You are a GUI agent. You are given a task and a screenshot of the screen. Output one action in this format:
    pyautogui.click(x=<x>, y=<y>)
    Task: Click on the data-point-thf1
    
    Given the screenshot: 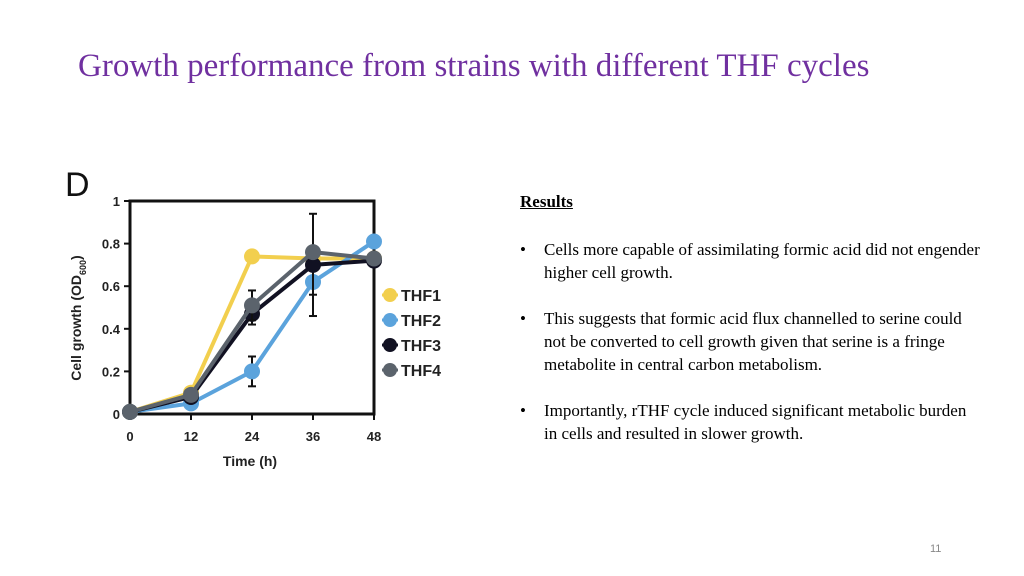 What is the action you would take?
    pyautogui.click(x=252, y=256)
    